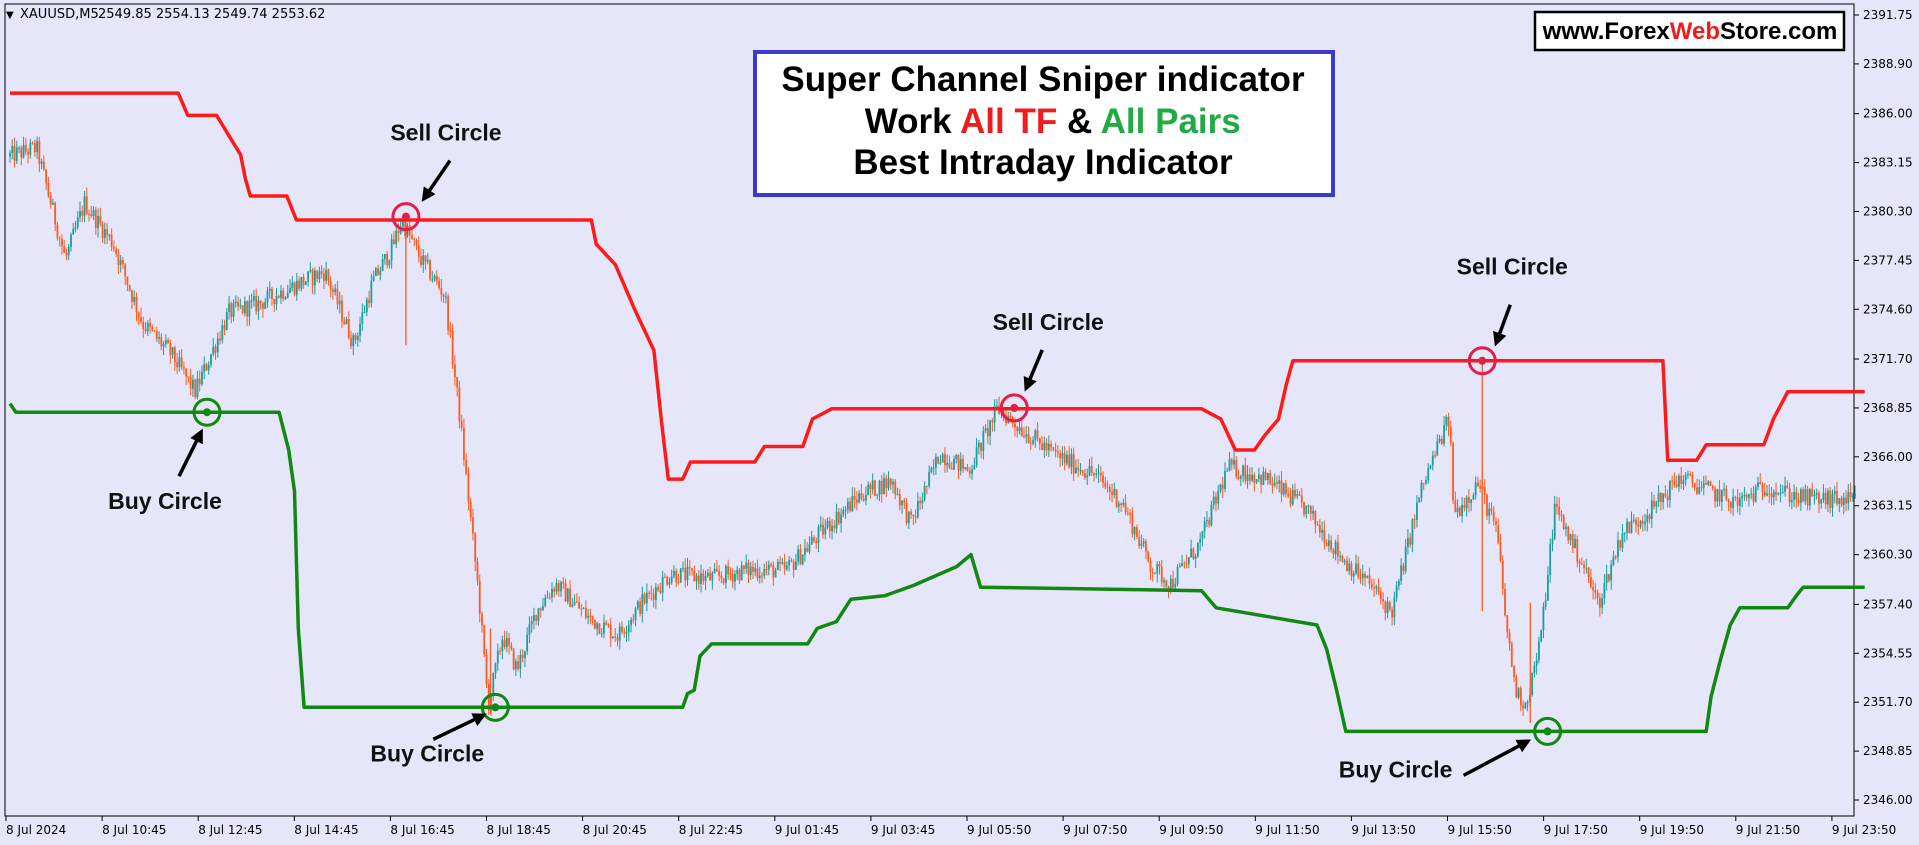  I want to click on buy-circle-label: Buy Circle, so click(427, 753).